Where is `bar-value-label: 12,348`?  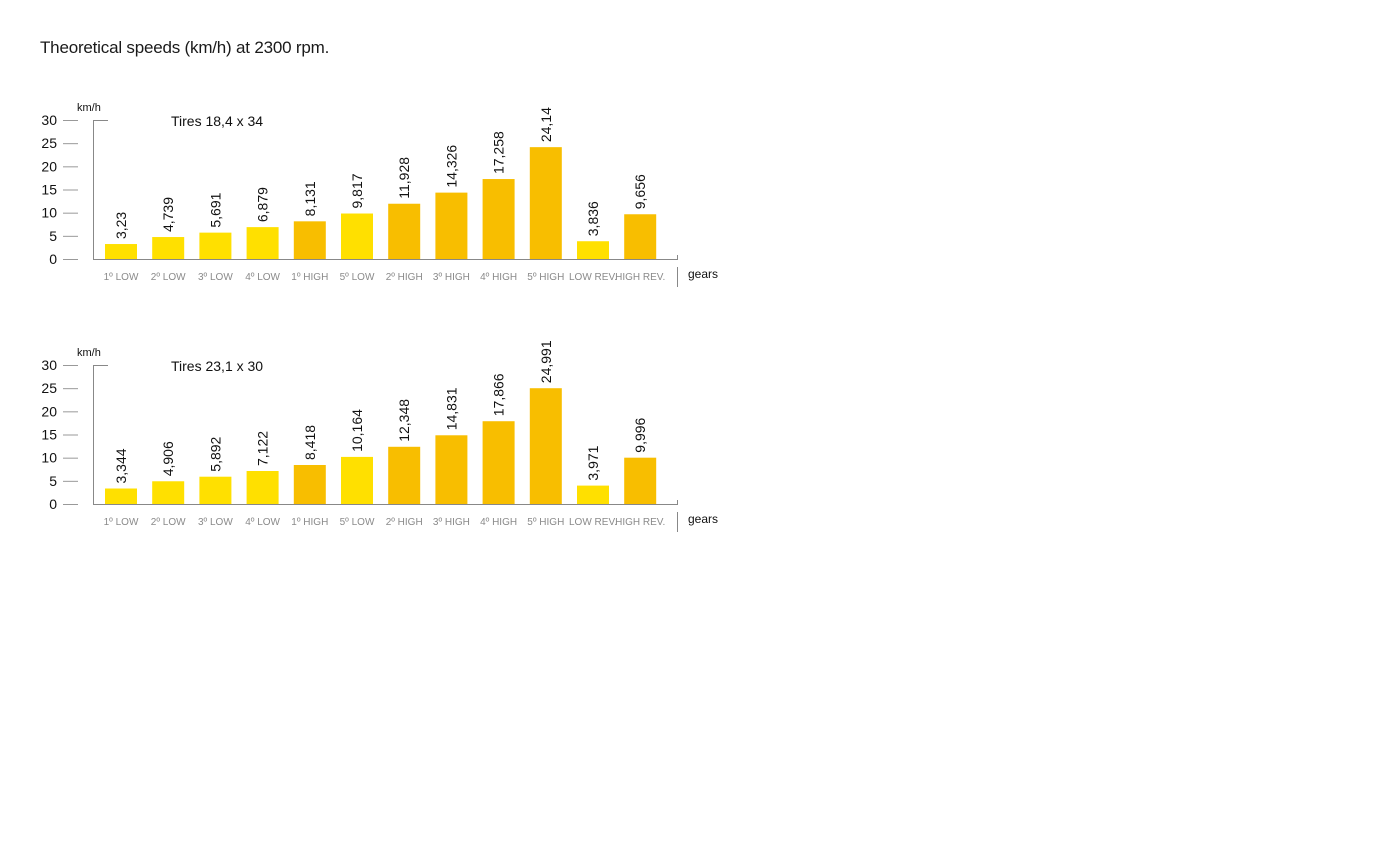 bar-value-label: 12,348 is located at coordinates (404, 420).